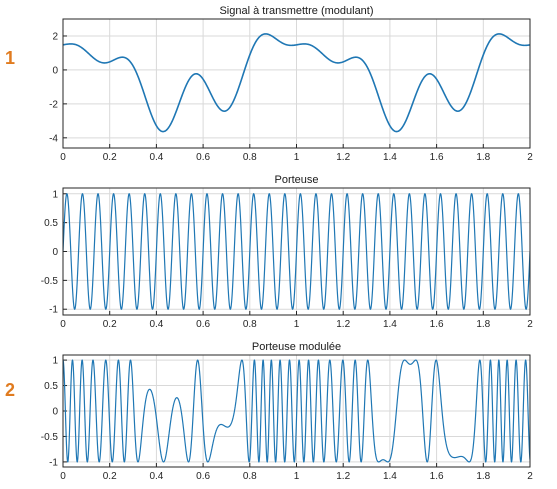  Describe the element at coordinates (53, 104) in the screenshot. I see `tick-label-y: -2` at that location.